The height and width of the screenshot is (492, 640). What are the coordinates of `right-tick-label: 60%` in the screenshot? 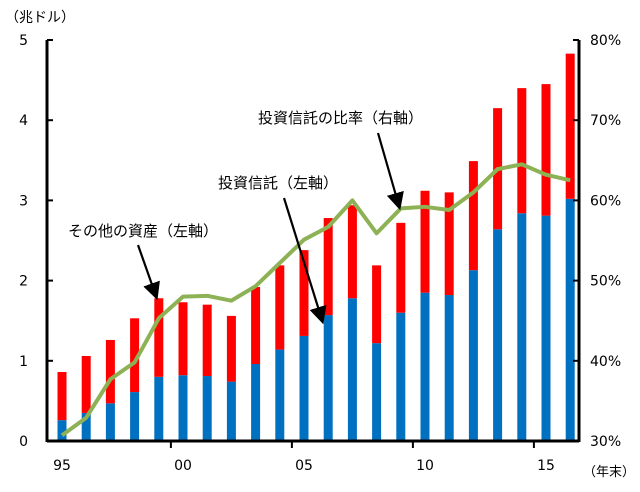 It's located at (605, 201).